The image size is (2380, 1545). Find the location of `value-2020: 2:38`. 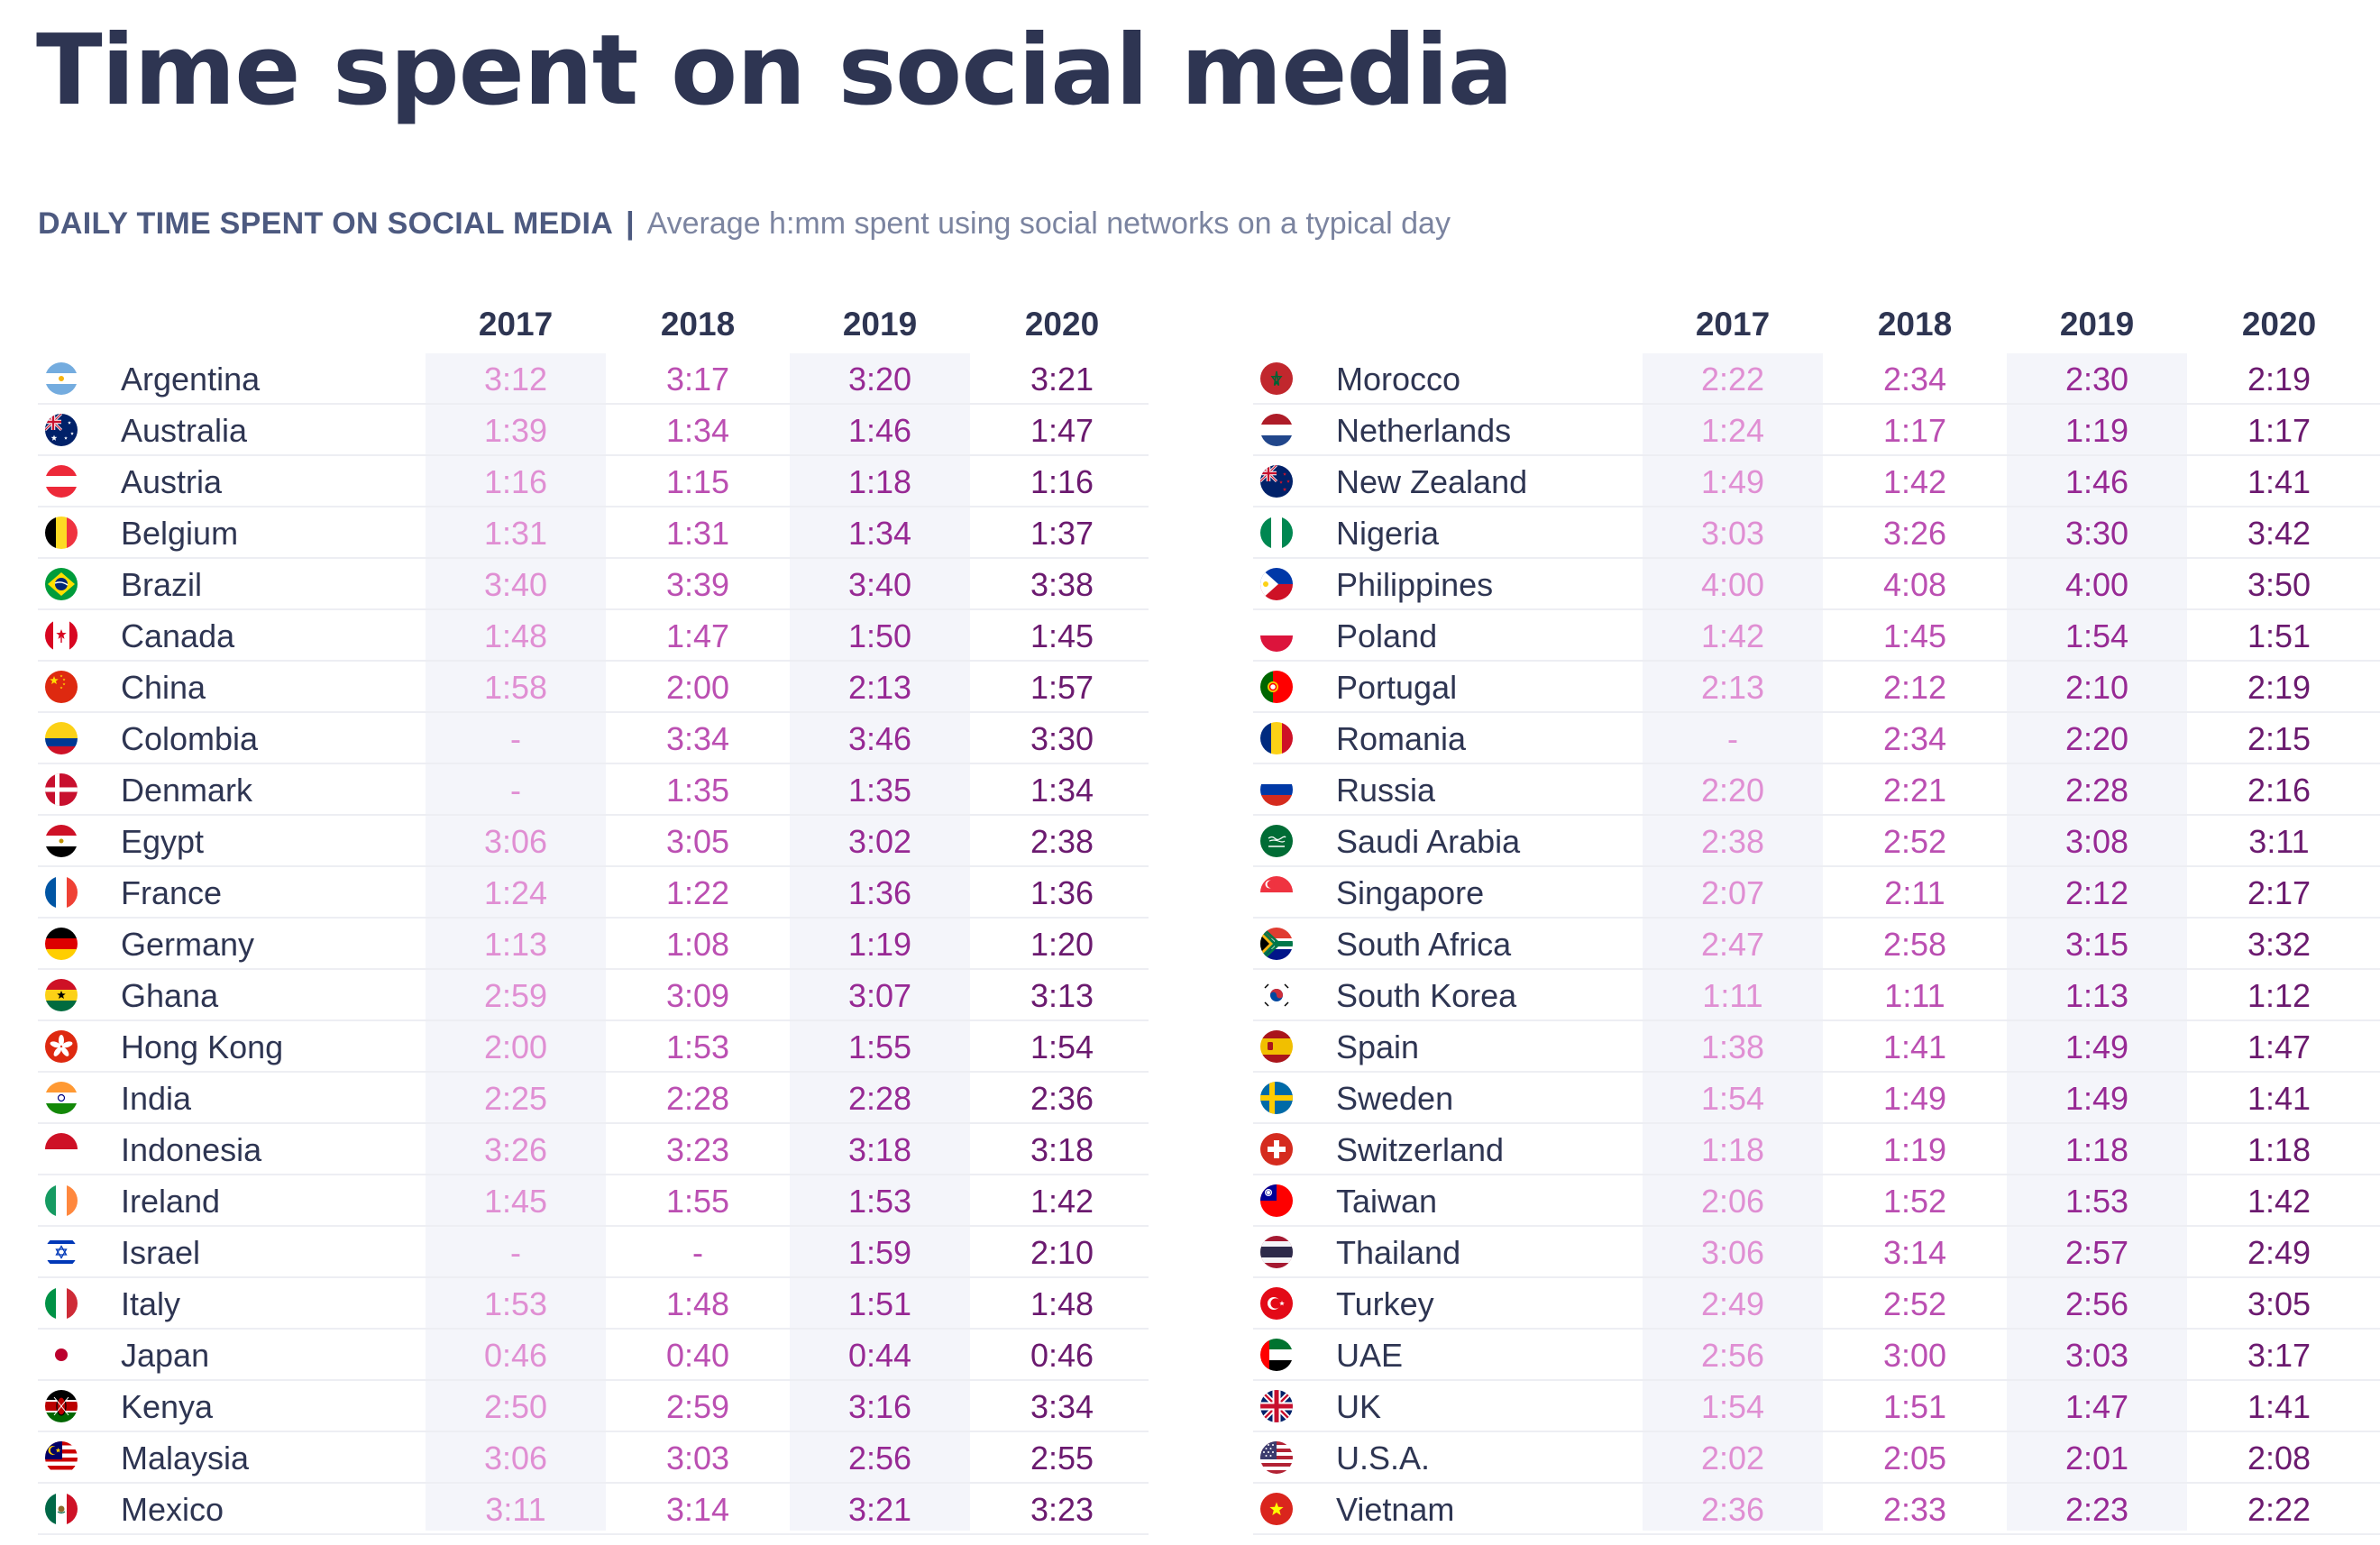

value-2020: 2:38 is located at coordinates (1062, 841).